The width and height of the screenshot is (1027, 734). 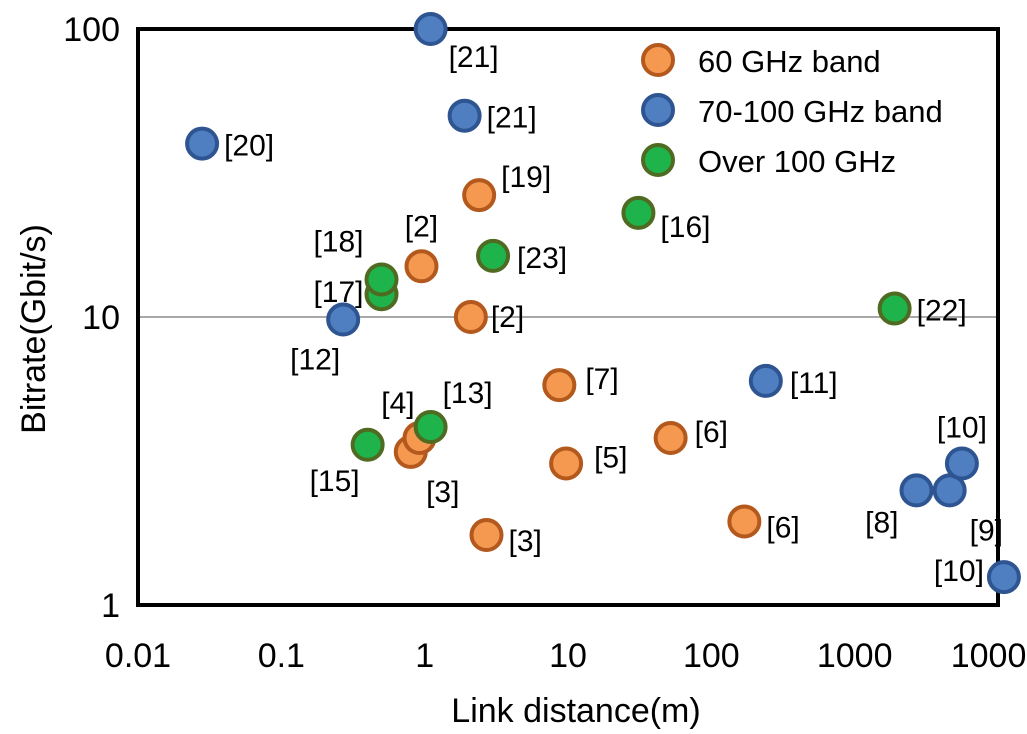 What do you see at coordinates (110, 606) in the screenshot?
I see `y-tick-label: 1` at bounding box center [110, 606].